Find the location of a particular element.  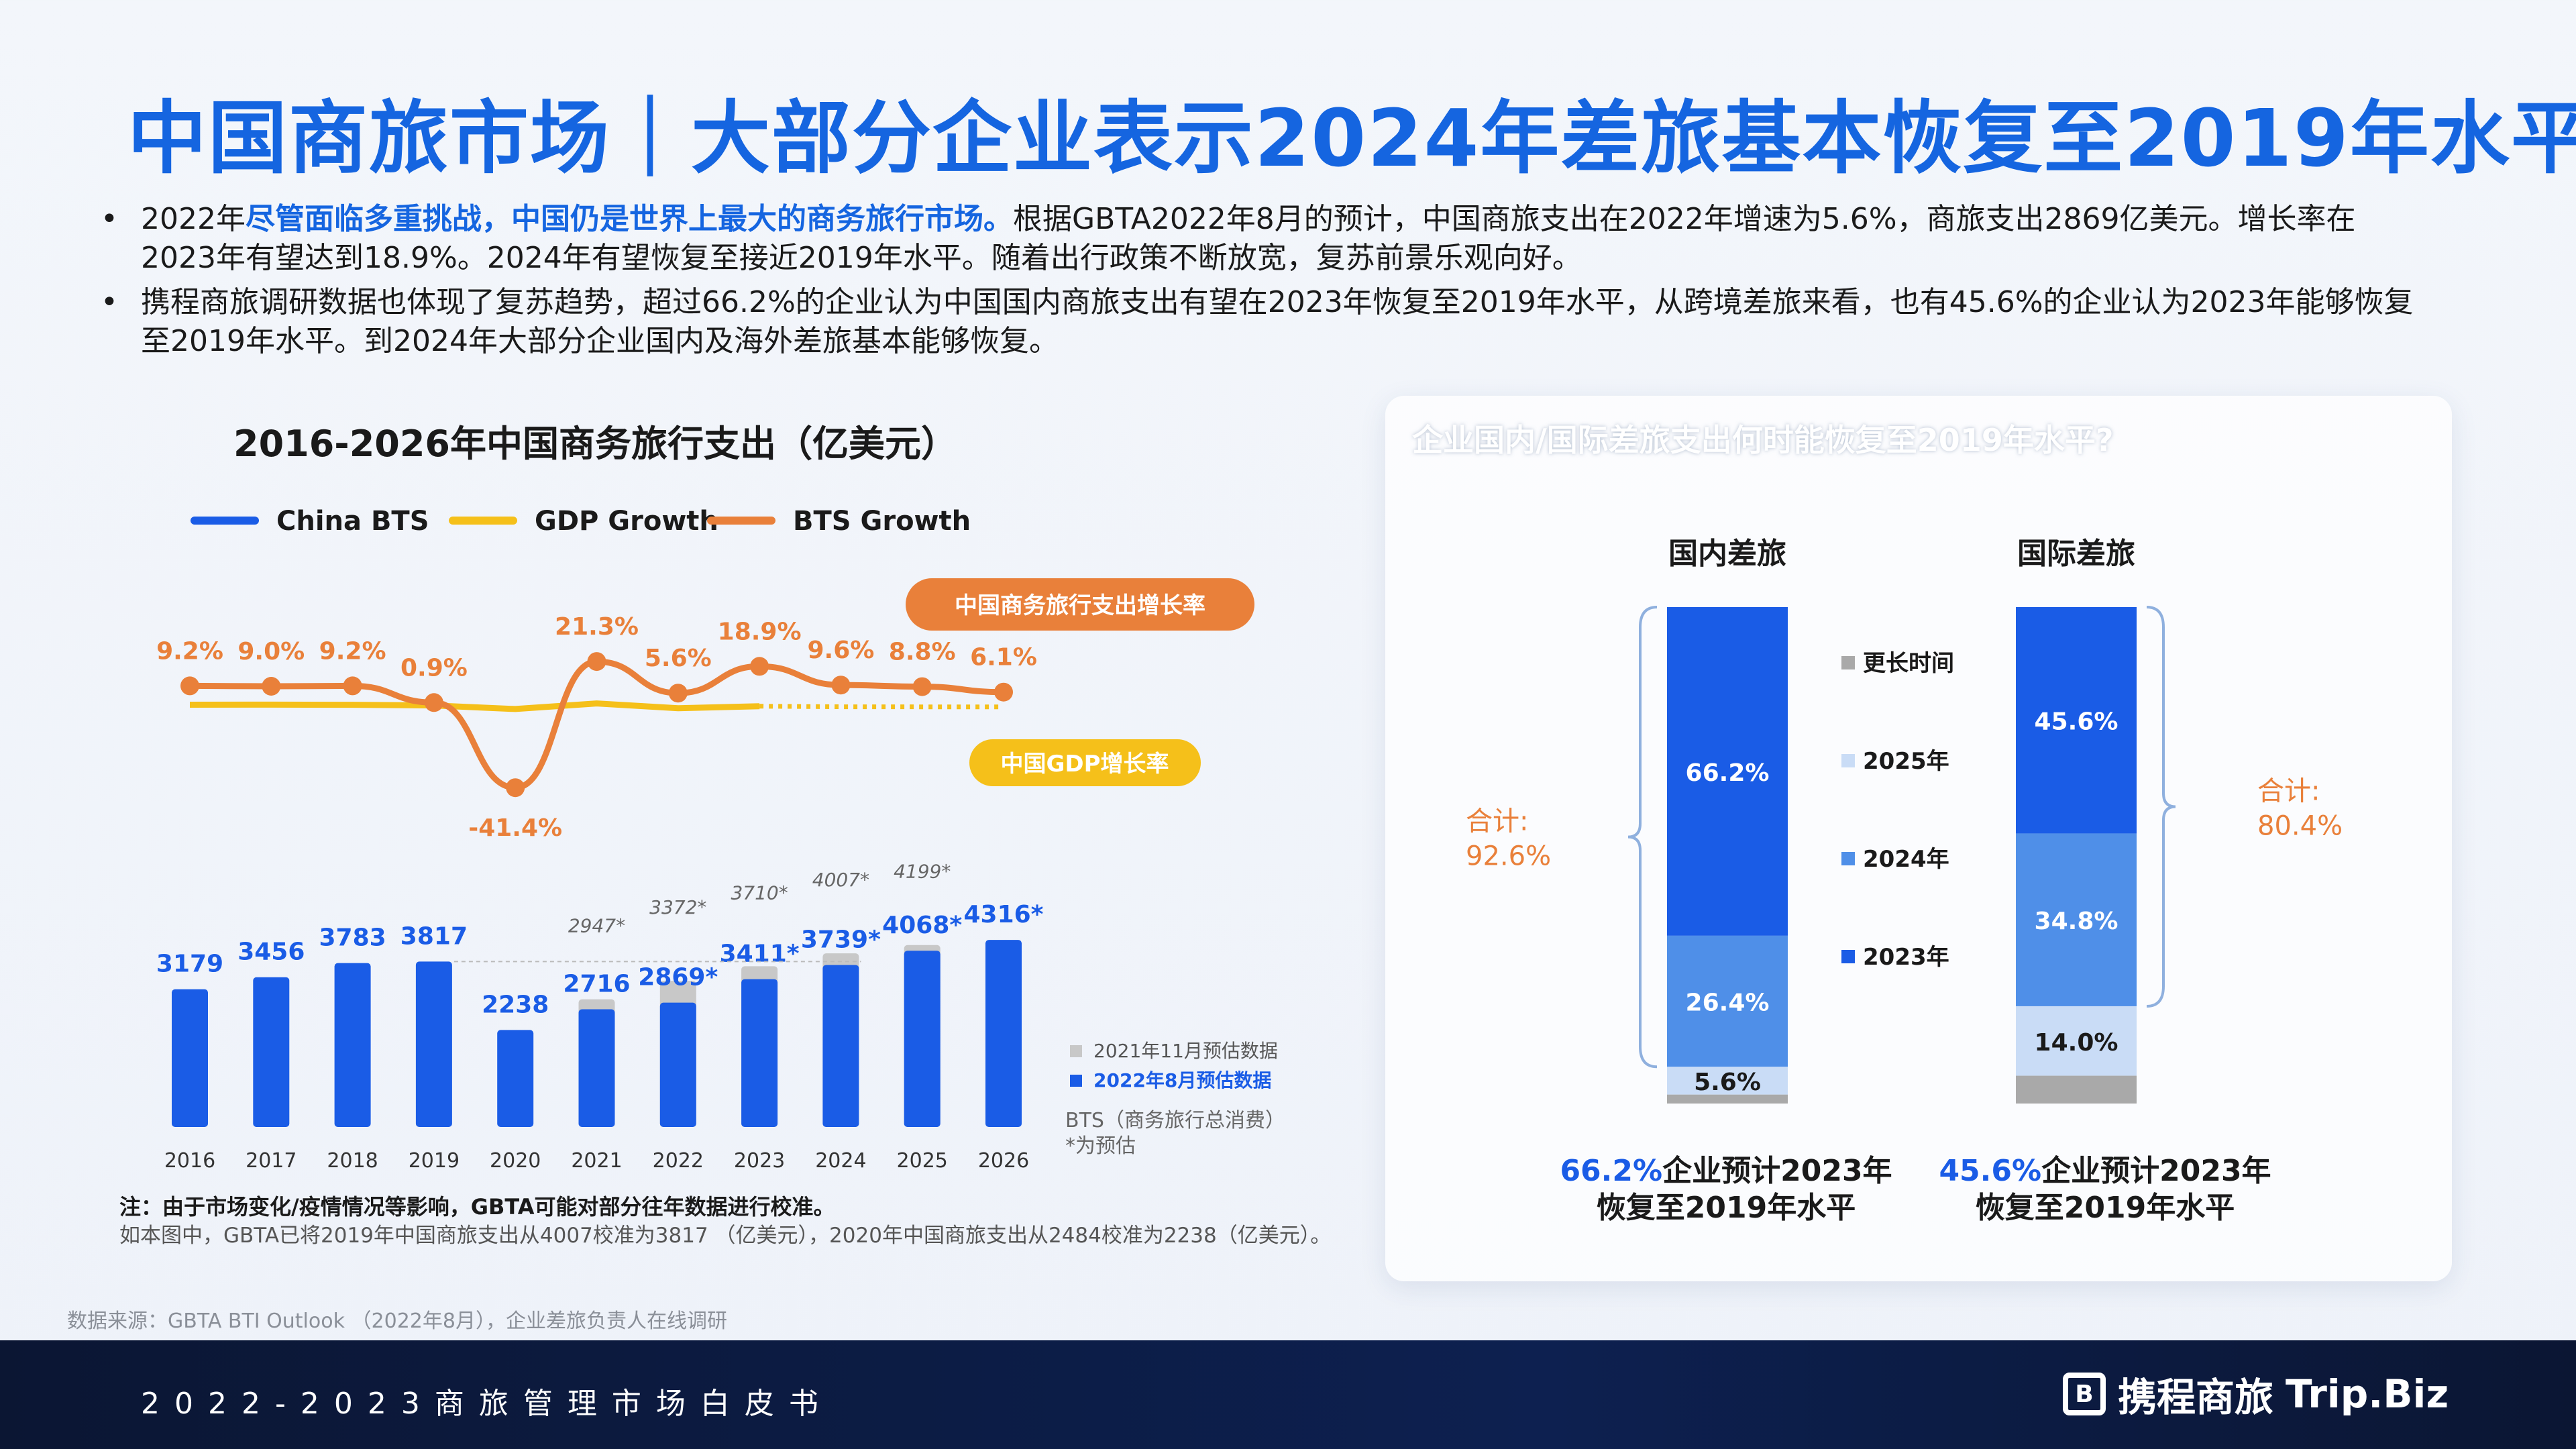

gdp-growth-forecast-line is located at coordinates (881, 707).